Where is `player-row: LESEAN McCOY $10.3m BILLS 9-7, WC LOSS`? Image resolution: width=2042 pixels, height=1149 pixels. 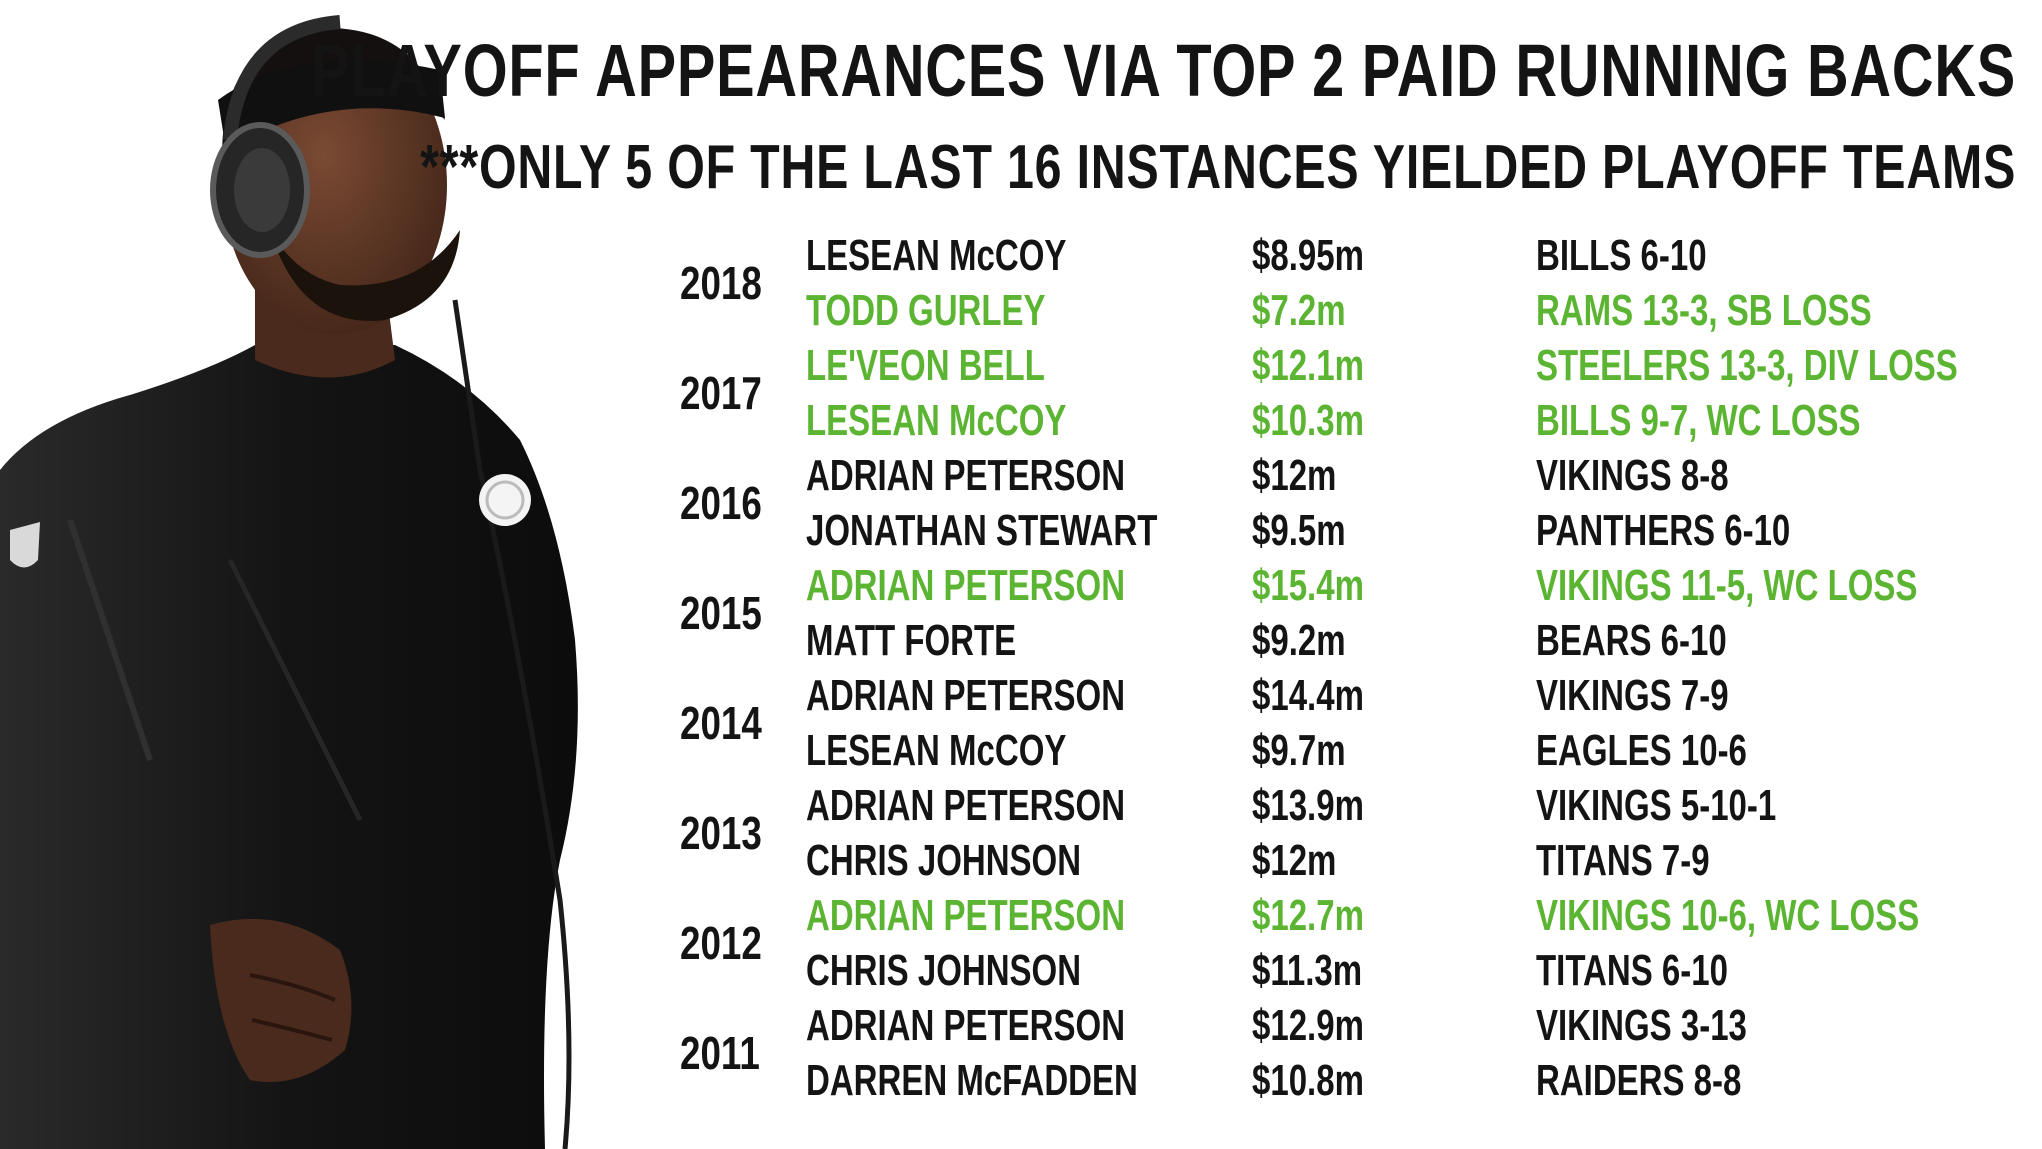
player-row: LESEAN McCOY $10.3m BILLS 9-7, WC LOSS is located at coordinates (1350, 420).